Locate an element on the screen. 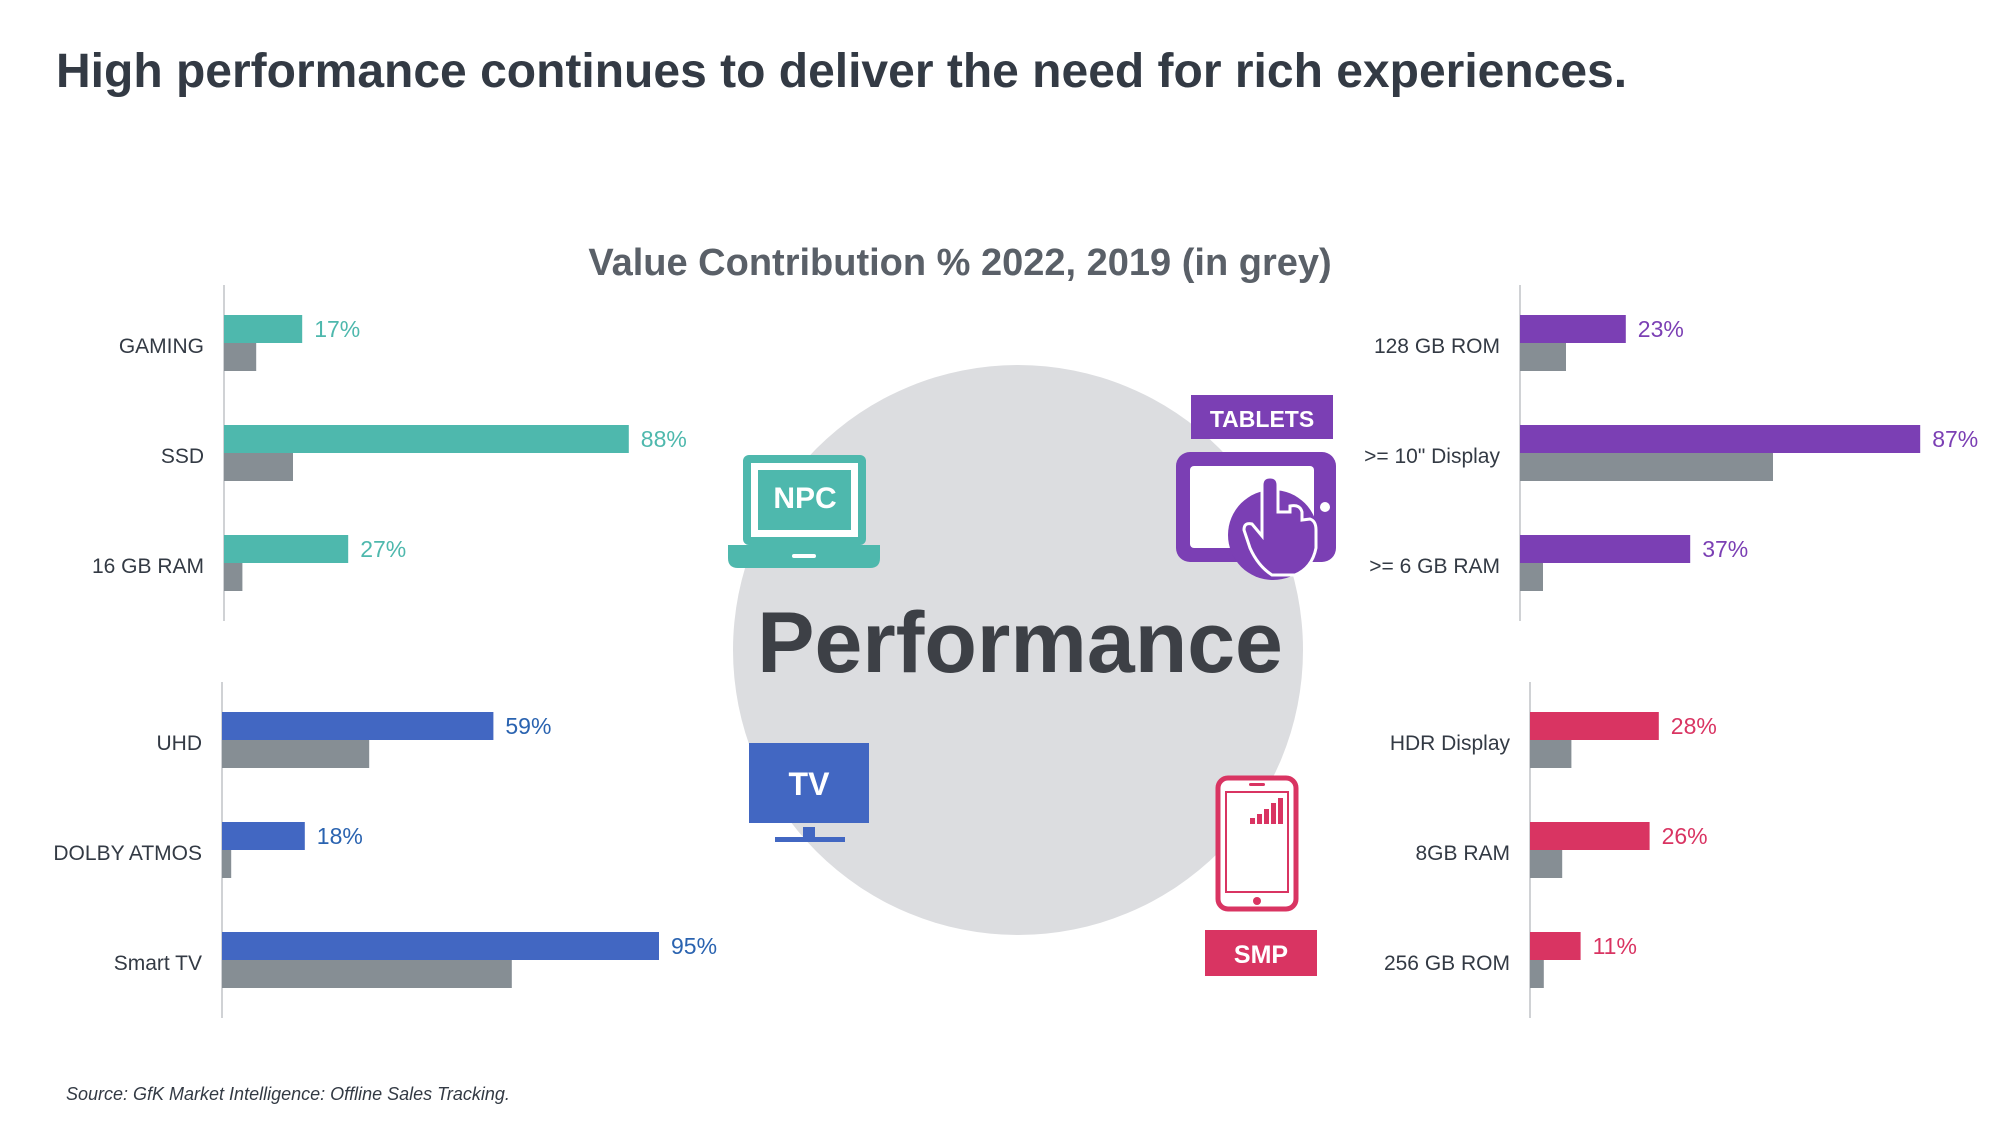  tablets-value-label: 87% is located at coordinates (1955, 439).